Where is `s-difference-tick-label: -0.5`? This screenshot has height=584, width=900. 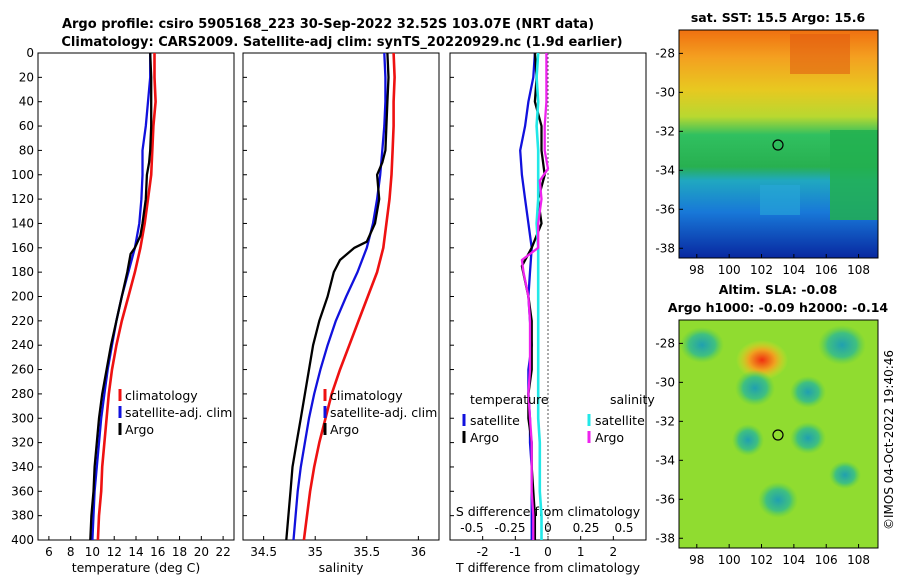 s-difference-tick-label: -0.5 is located at coordinates (471, 528).